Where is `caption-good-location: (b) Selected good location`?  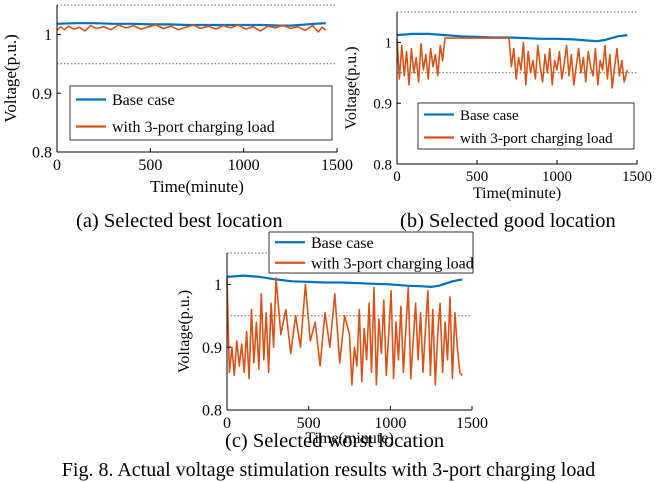
caption-good-location: (b) Selected good location is located at coordinates (508, 221).